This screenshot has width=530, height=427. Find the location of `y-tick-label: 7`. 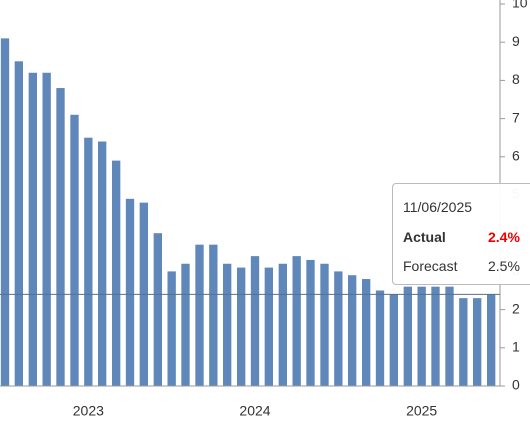

y-tick-label: 7 is located at coordinates (516, 117).